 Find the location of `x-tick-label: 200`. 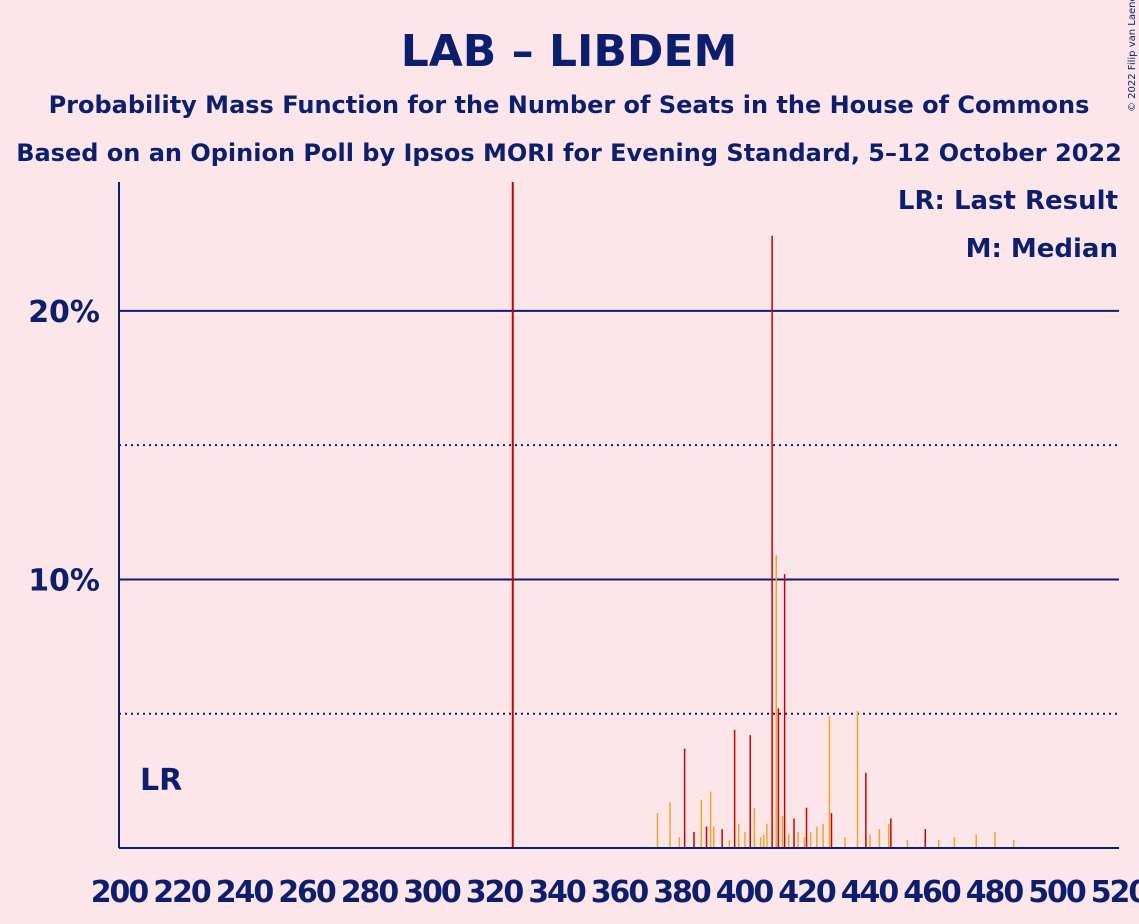

x-tick-label: 200 is located at coordinates (120, 892).